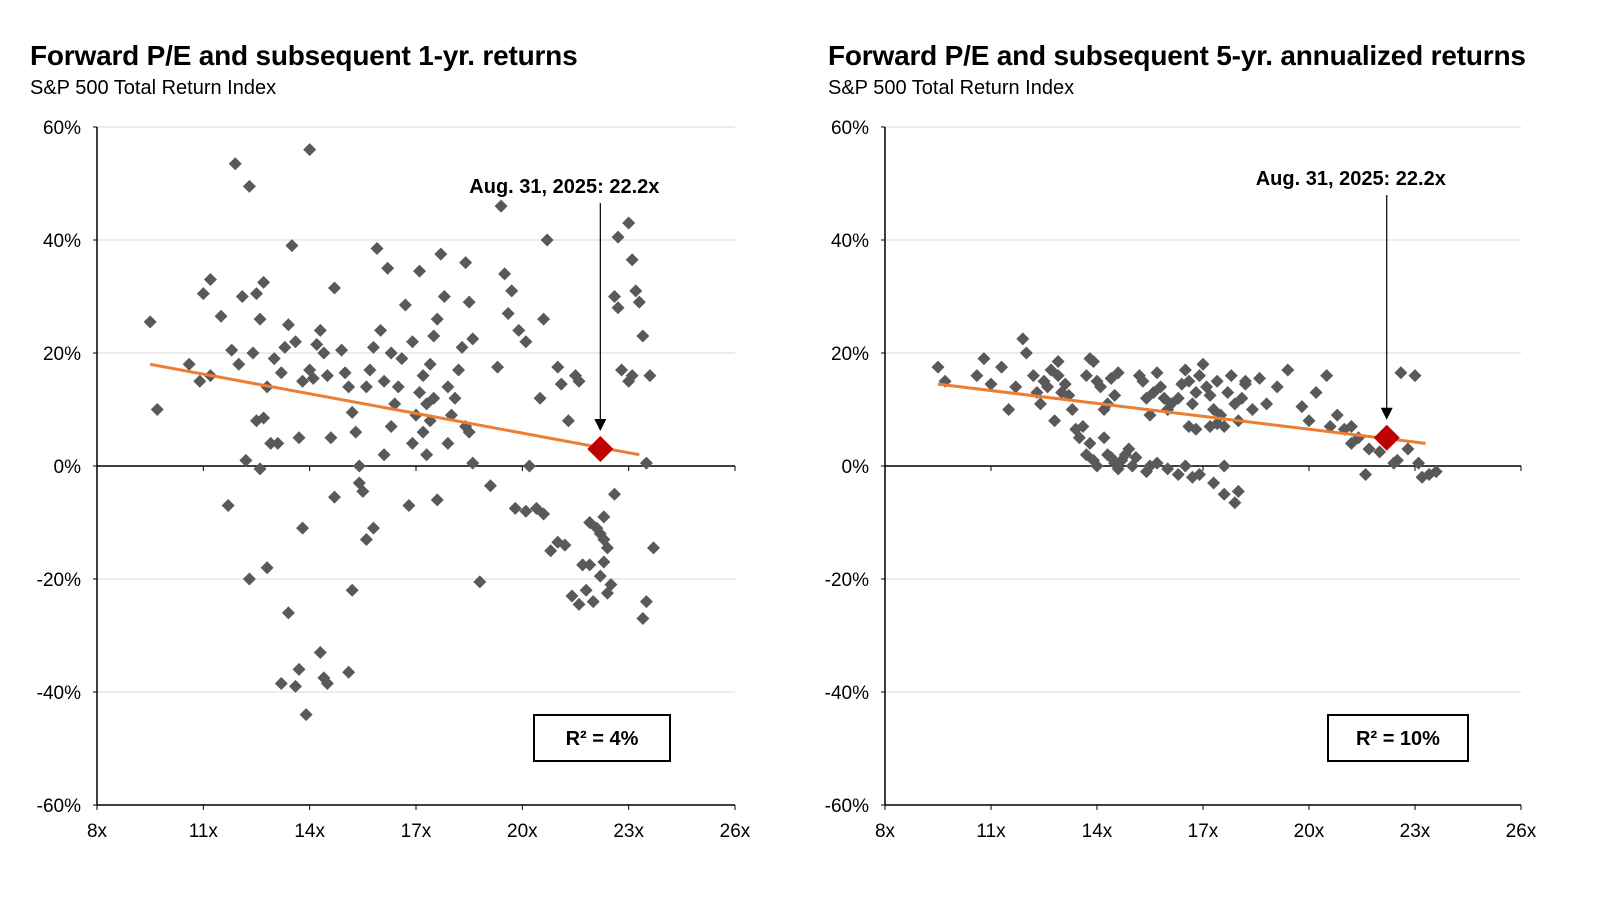 The height and width of the screenshot is (900, 1600). I want to click on trend-line, so click(394, 409).